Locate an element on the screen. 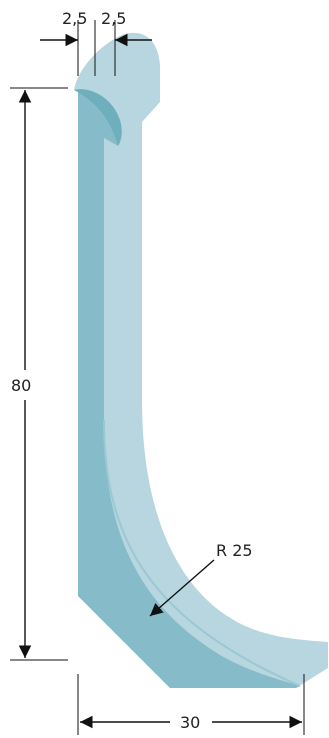 Image resolution: width=329 pixels, height=738 pixels. top-right-thickness-label: 2,5 is located at coordinates (113, 18).